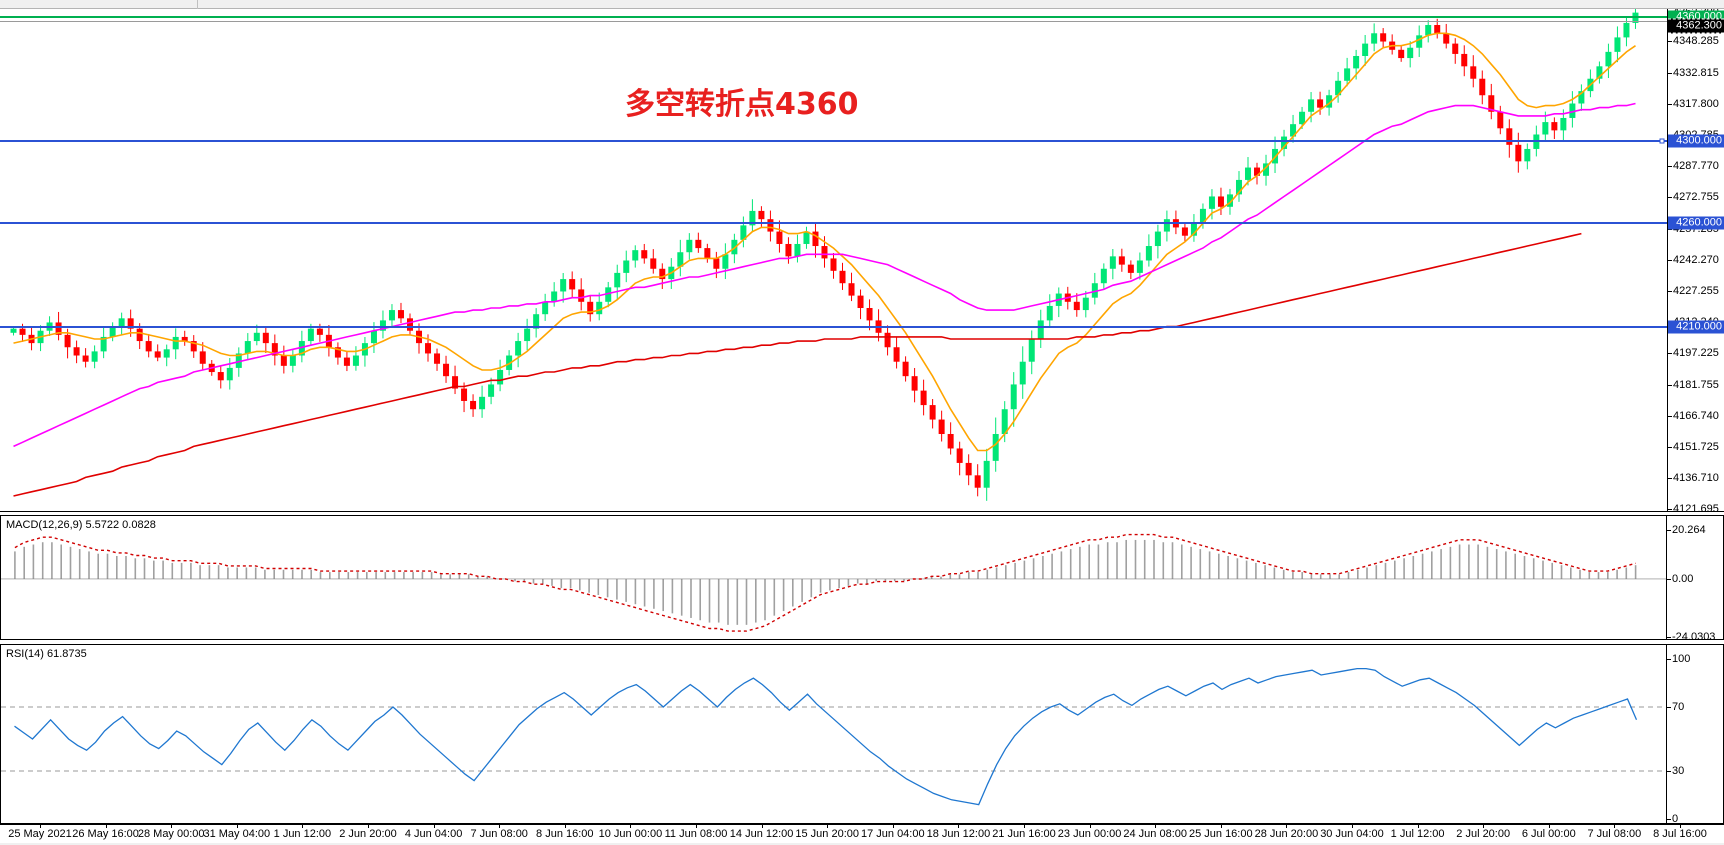 The image size is (1724, 845). Describe the element at coordinates (827, 834) in the screenshot. I see `time-axis-label: 15 Jun 20:00` at that location.